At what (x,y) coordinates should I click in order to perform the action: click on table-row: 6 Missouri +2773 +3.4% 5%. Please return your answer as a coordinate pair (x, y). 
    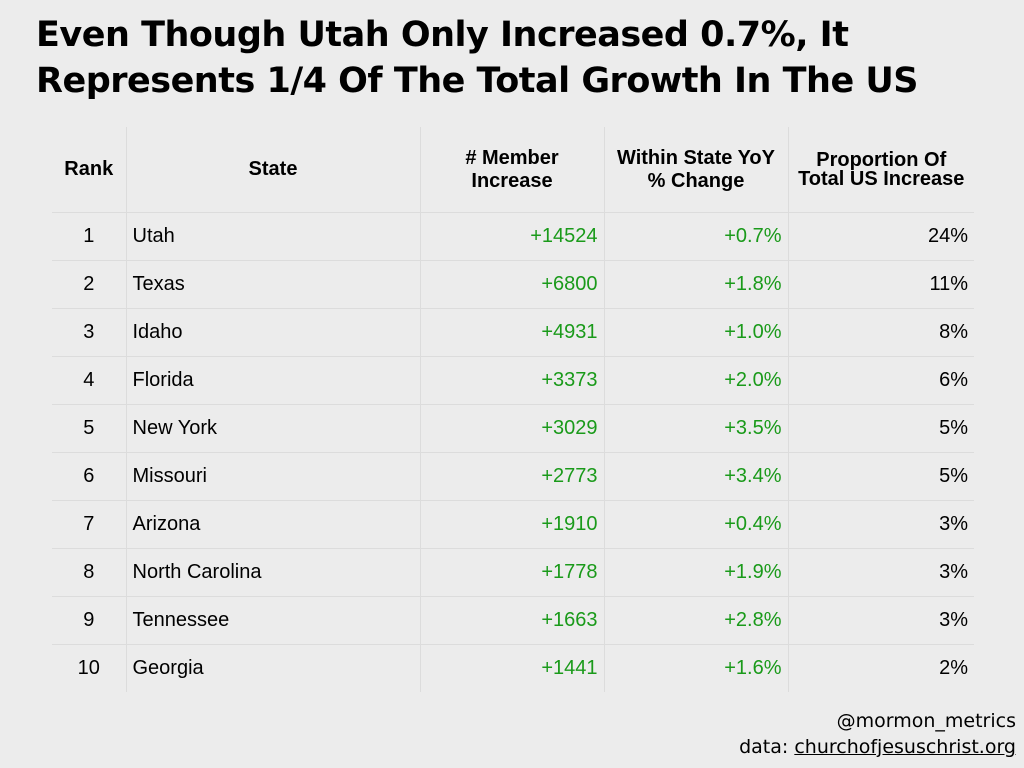
    Looking at the image, I should click on (513, 476).